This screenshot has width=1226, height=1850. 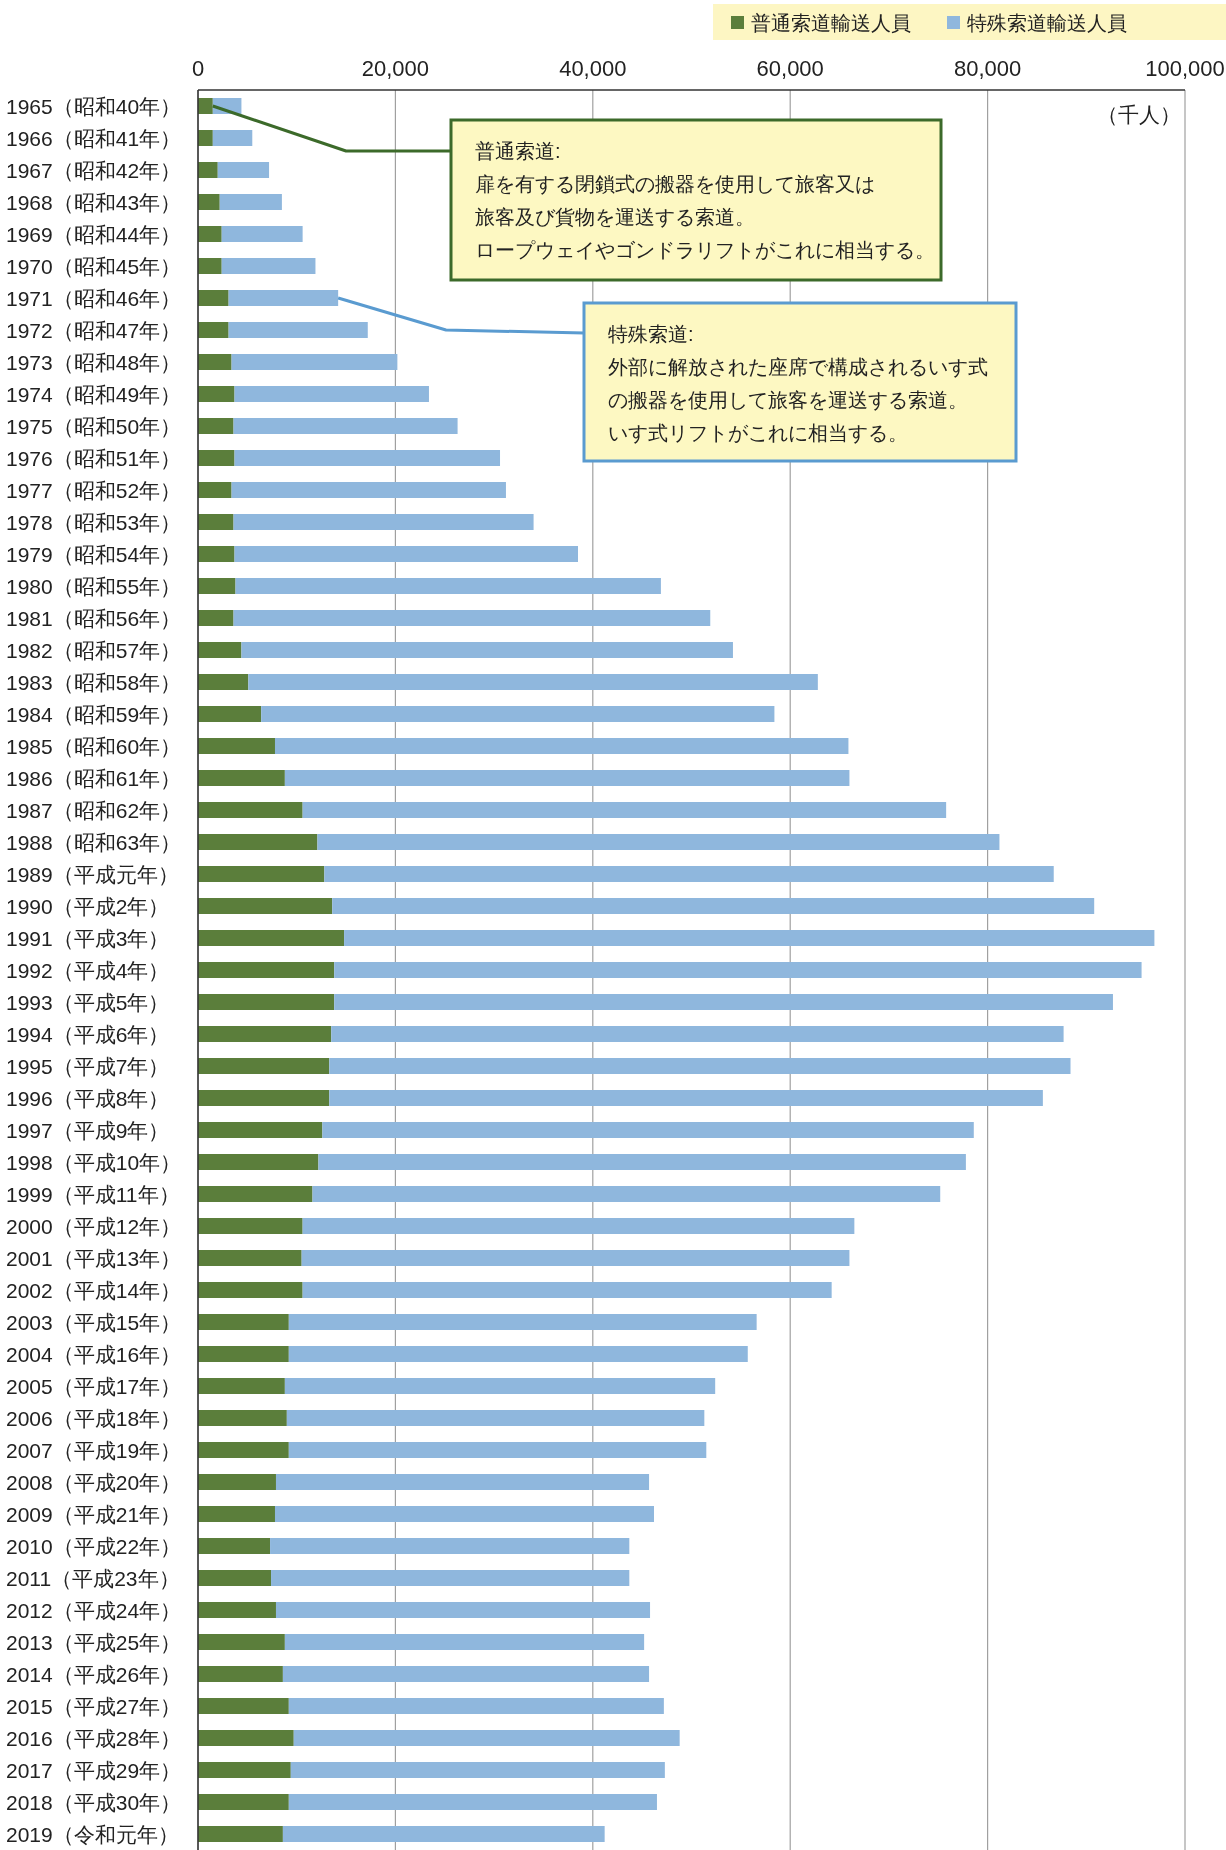 I want to click on y-tick-label: 2018（平成30年）, so click(x=94, y=1802).